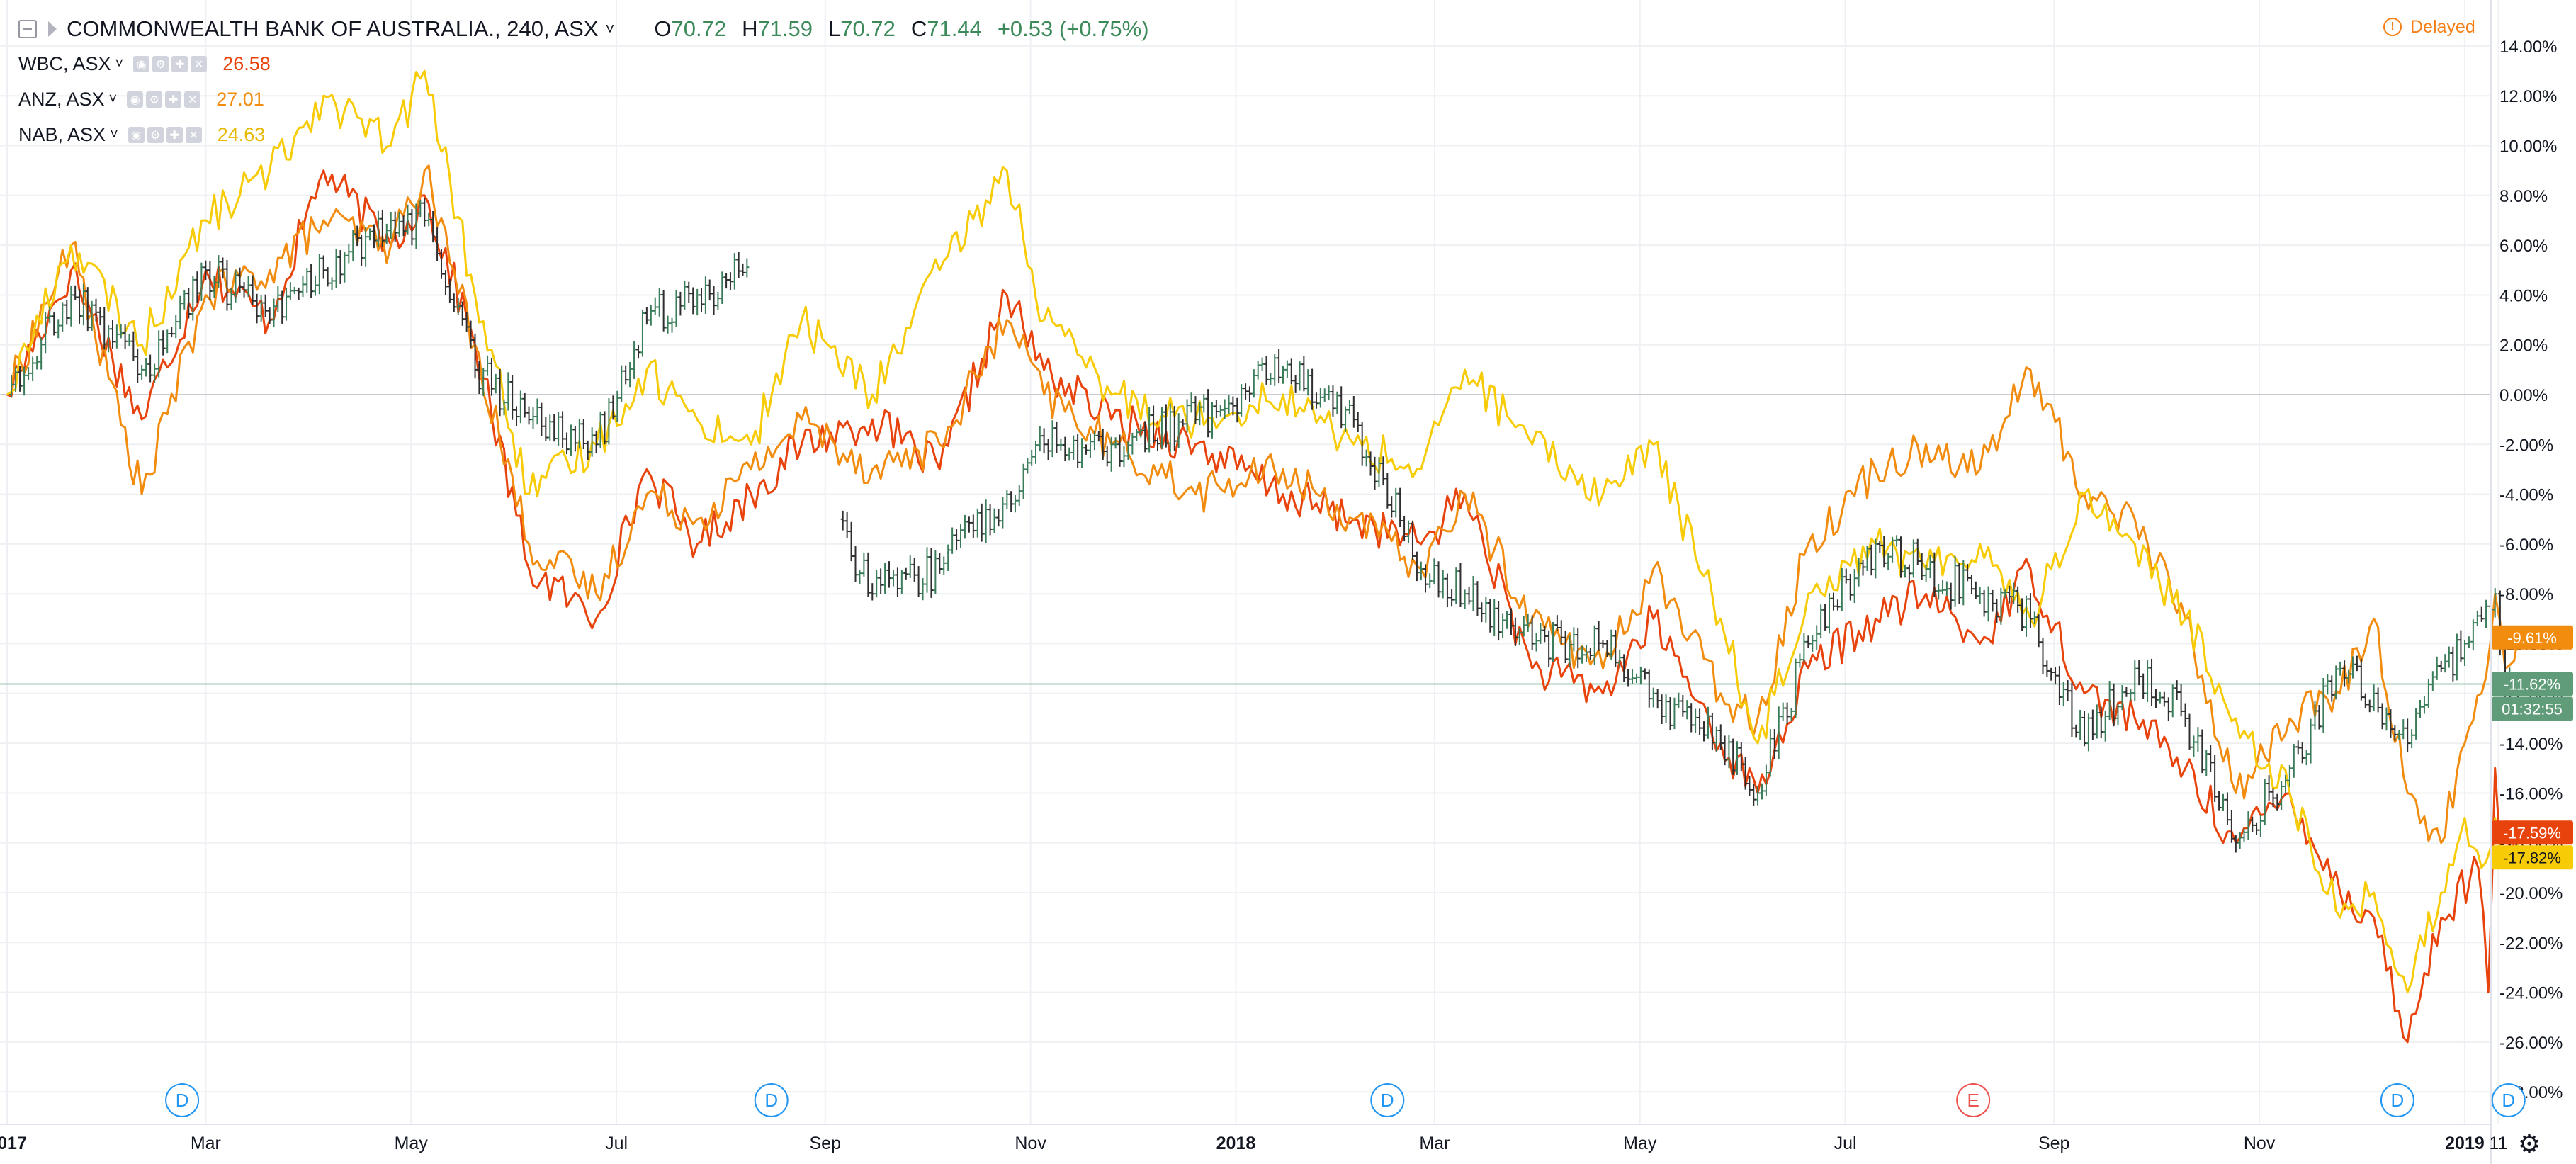 Image resolution: width=2576 pixels, height=1164 pixels. Describe the element at coordinates (1845, 1143) in the screenshot. I see `x-tick-label: Jul` at that location.